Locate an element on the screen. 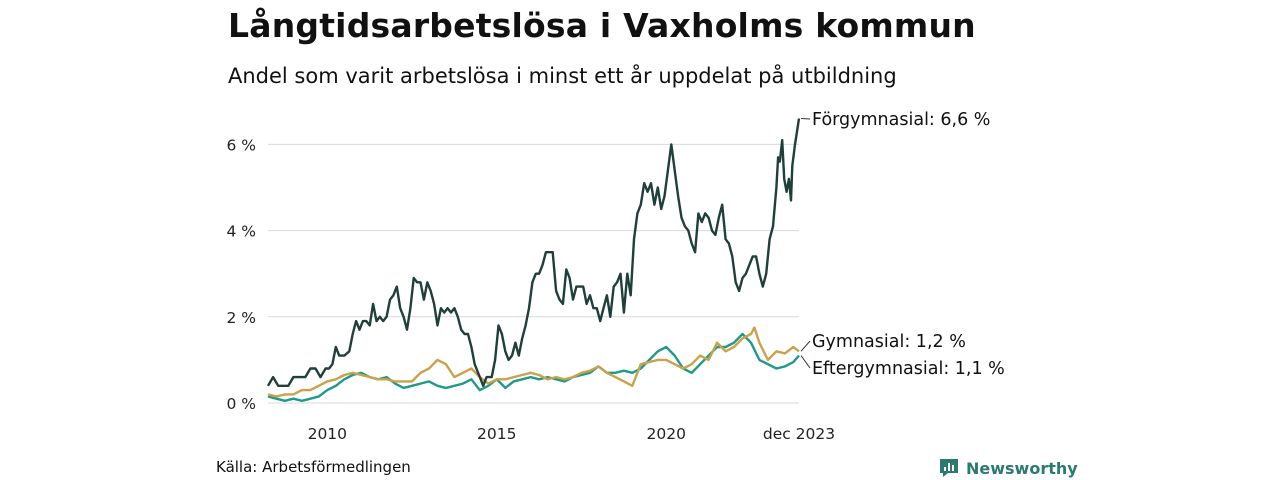 The height and width of the screenshot is (480, 1280). newsworthy-logo-icon is located at coordinates (949, 468).